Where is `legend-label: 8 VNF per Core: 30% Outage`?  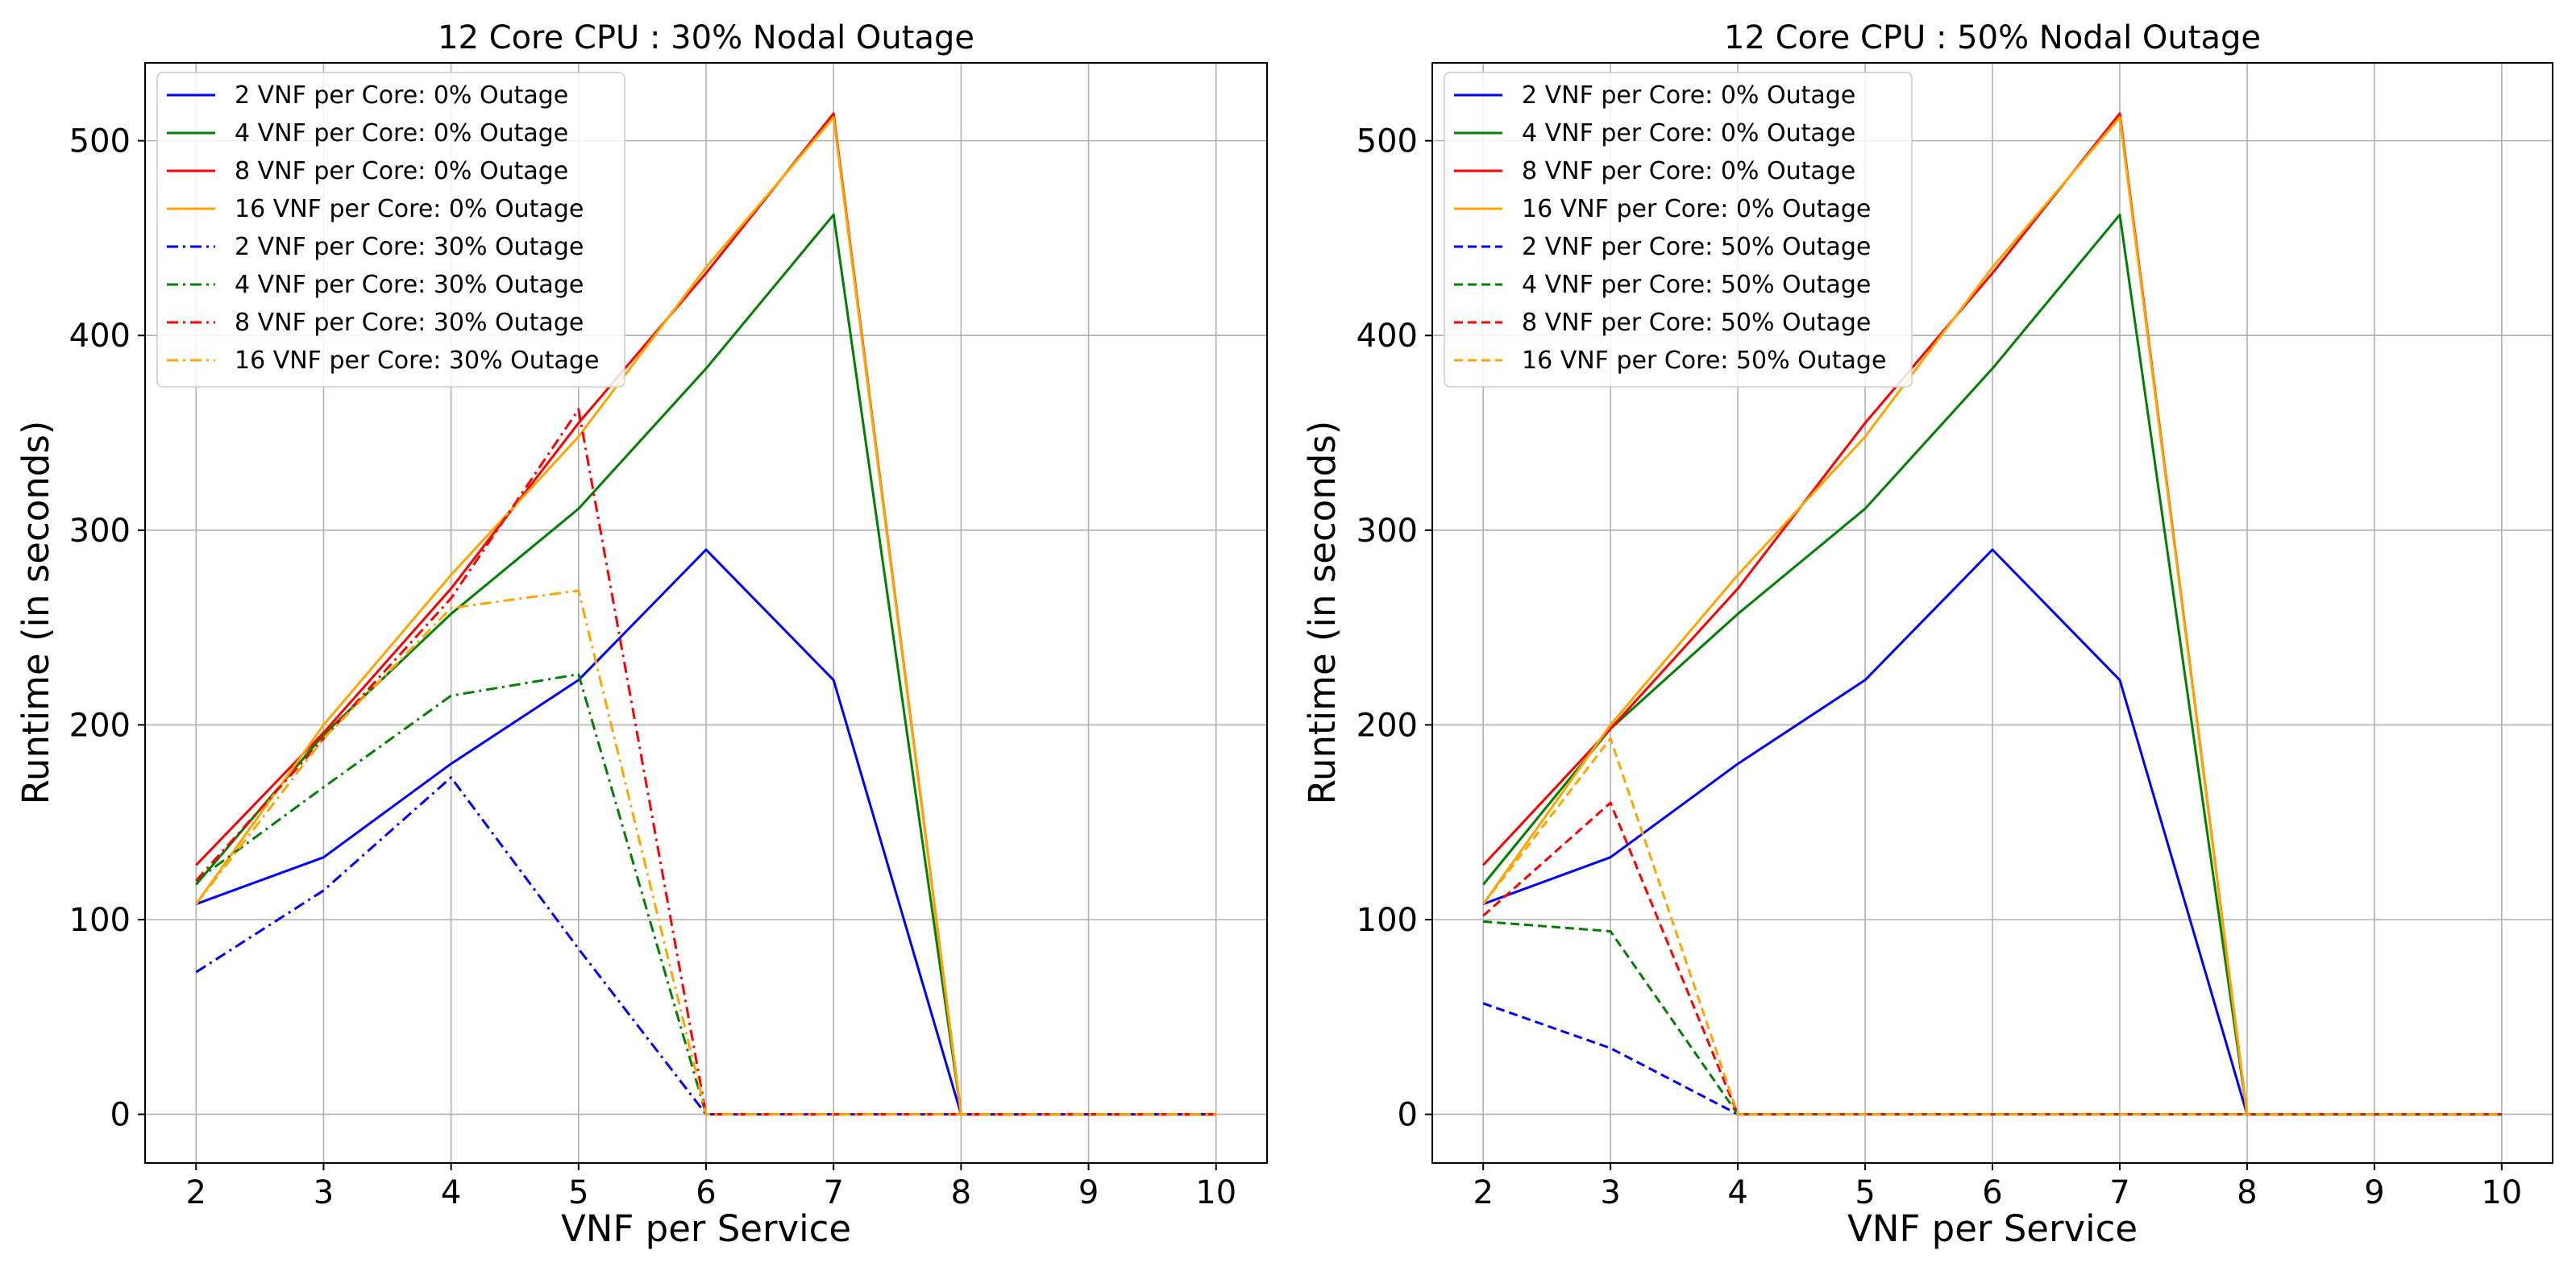 legend-label: 8 VNF per Core: 30% Outage is located at coordinates (409, 323).